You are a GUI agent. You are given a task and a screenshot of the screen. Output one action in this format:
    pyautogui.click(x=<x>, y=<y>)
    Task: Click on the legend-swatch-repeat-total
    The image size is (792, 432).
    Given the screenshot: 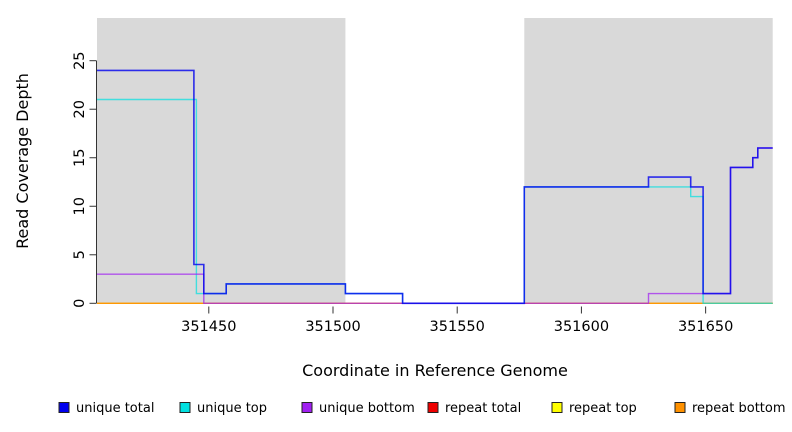 What is the action you would take?
    pyautogui.click(x=433, y=407)
    